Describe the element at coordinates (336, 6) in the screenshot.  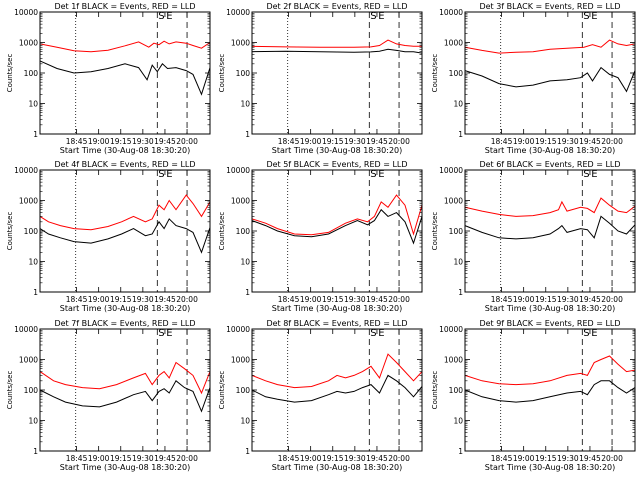
I see `chart-title: Det 2f BLACK = Events, RED = LLD` at that location.